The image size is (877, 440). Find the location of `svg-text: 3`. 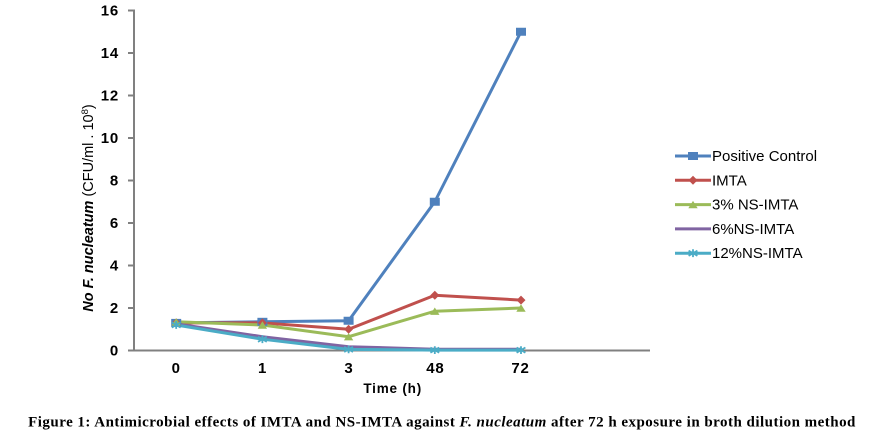

svg-text: 3 is located at coordinates (348, 368).